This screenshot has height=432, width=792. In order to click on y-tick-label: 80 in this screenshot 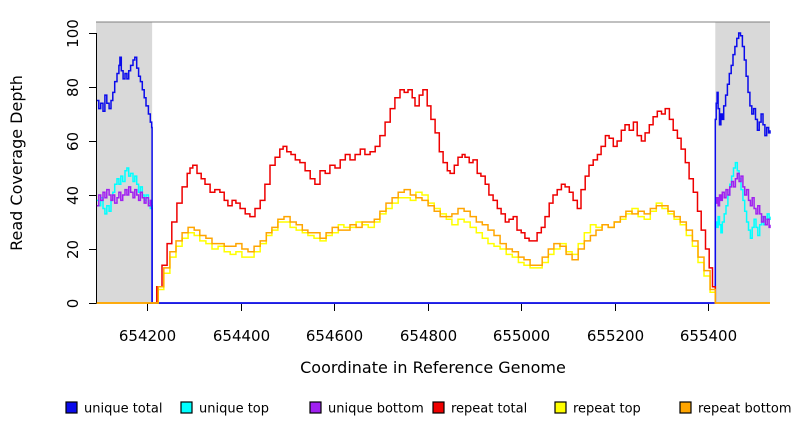, I will do `click(73, 87)`.